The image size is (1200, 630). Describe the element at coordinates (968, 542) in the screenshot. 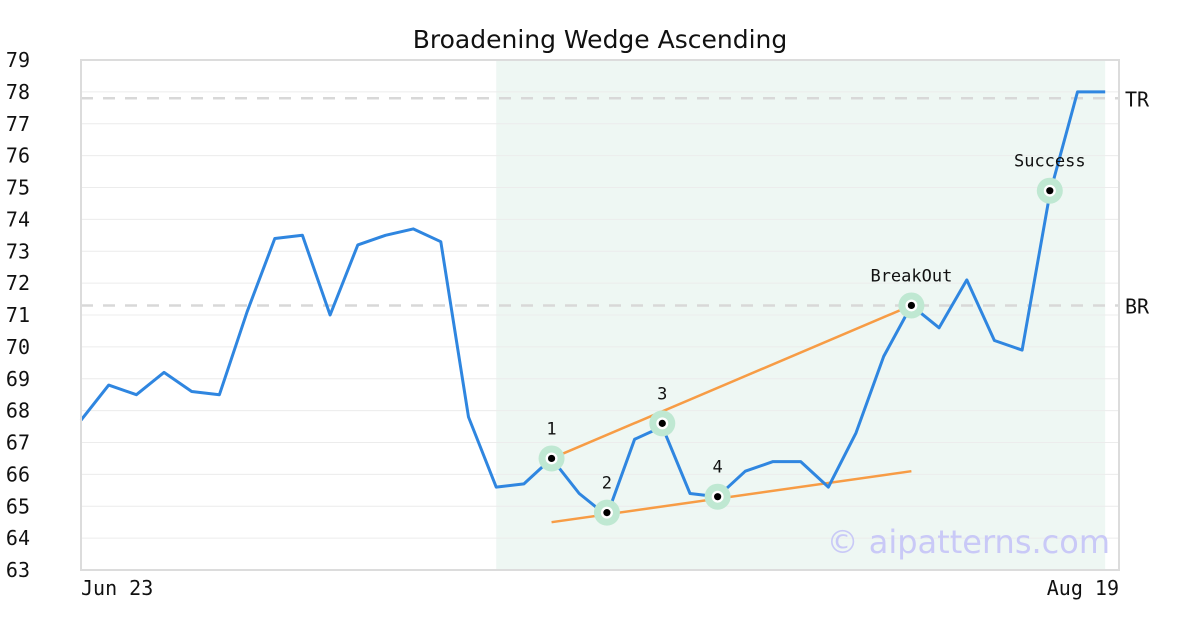

I see `watermark: © aipatterns.com` at that location.